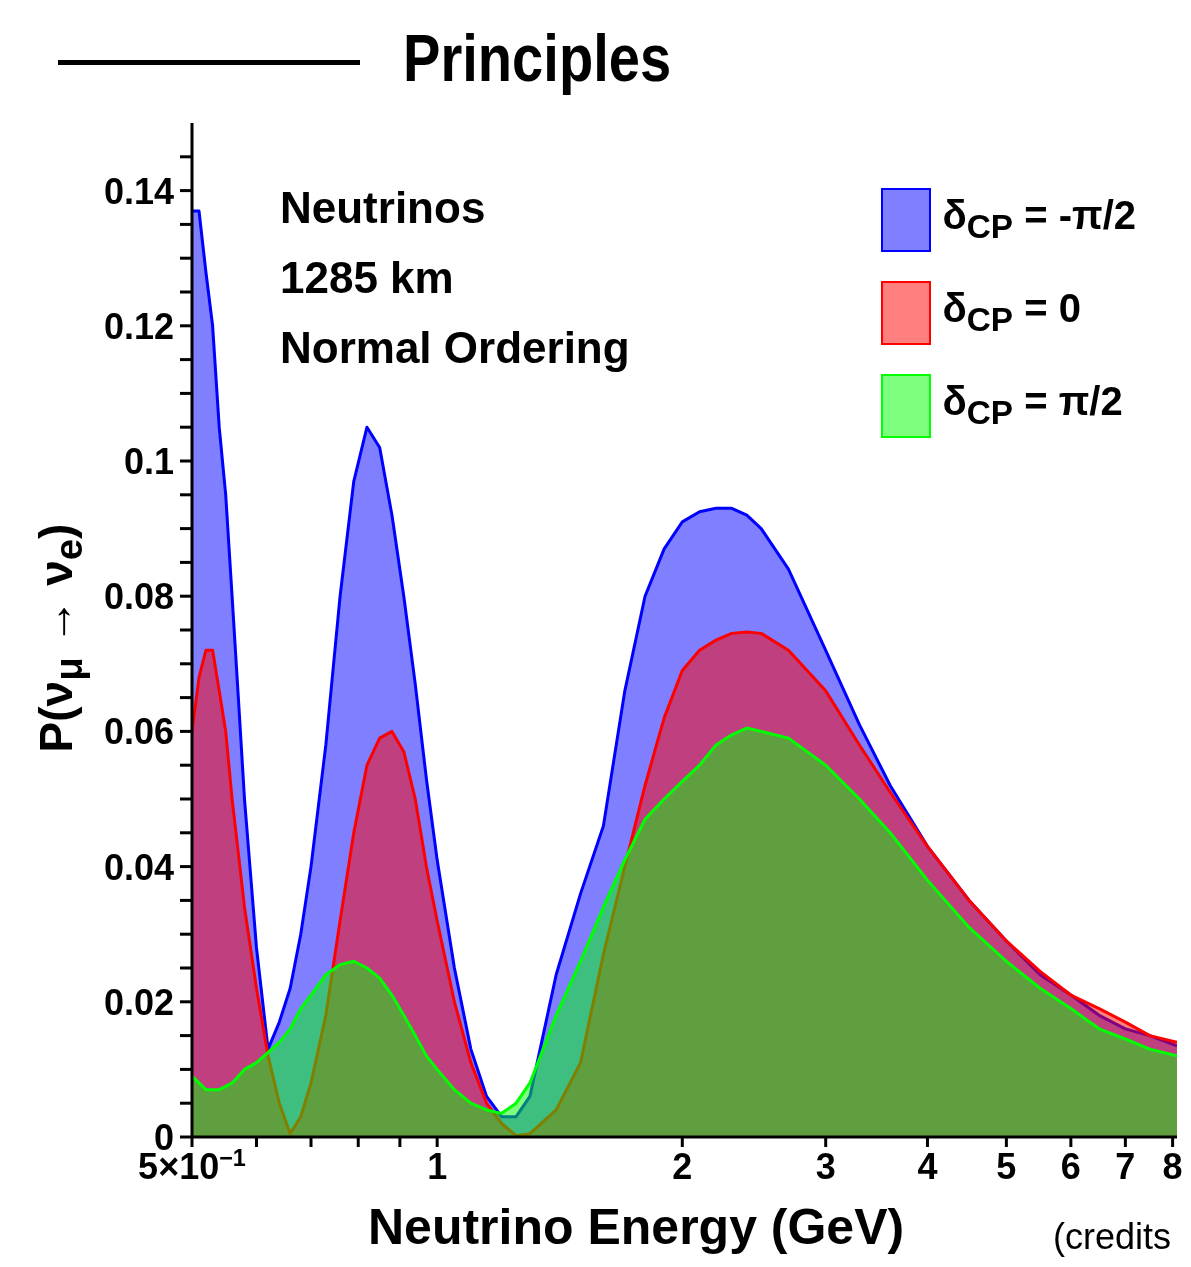 The image size is (1191, 1267). Describe the element at coordinates (1039, 219) in the screenshot. I see `legend-label: δ$_{CP}$ = -π/2` at that location.